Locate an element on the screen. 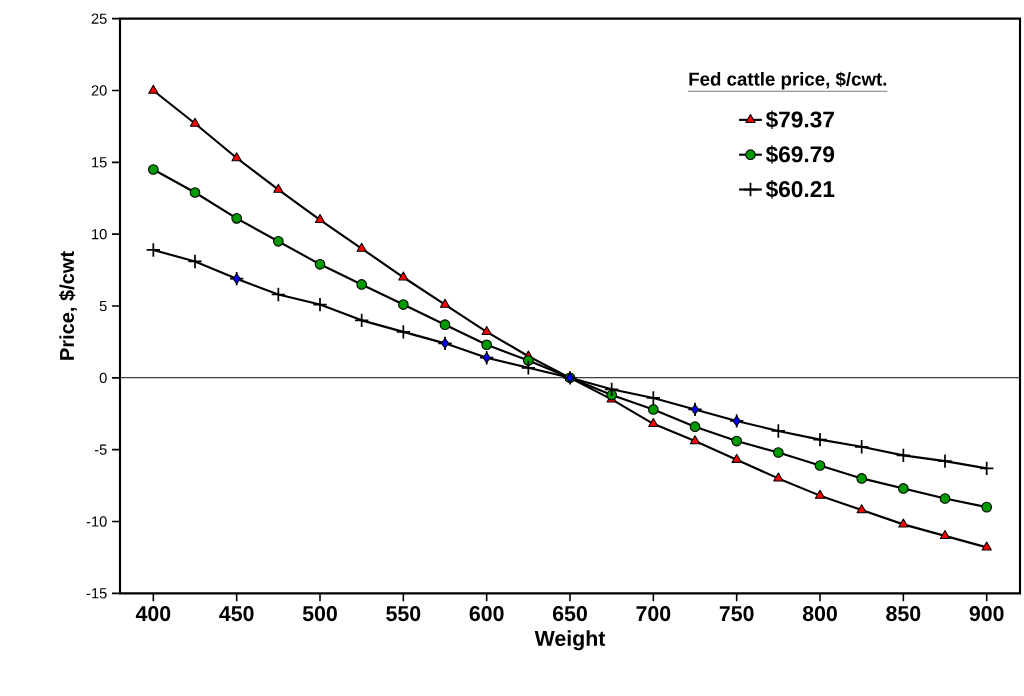  x-axis-title: Weight is located at coordinates (570, 640).